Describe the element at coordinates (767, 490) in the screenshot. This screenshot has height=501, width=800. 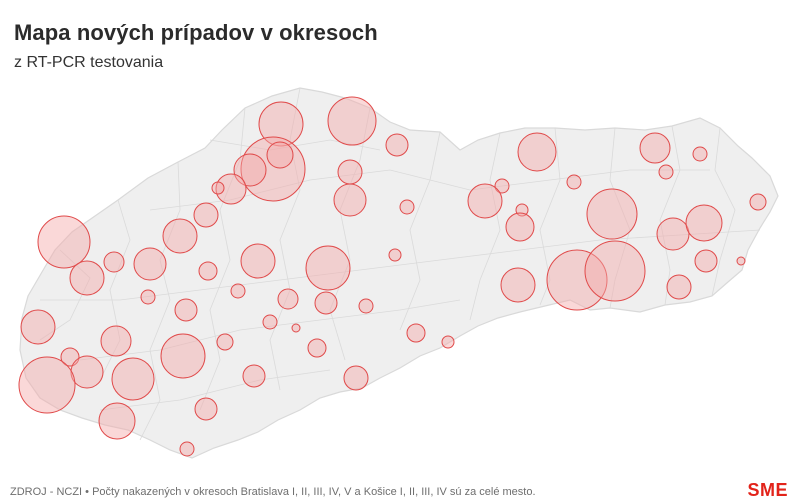
I see `sme-logo: SME` at that location.